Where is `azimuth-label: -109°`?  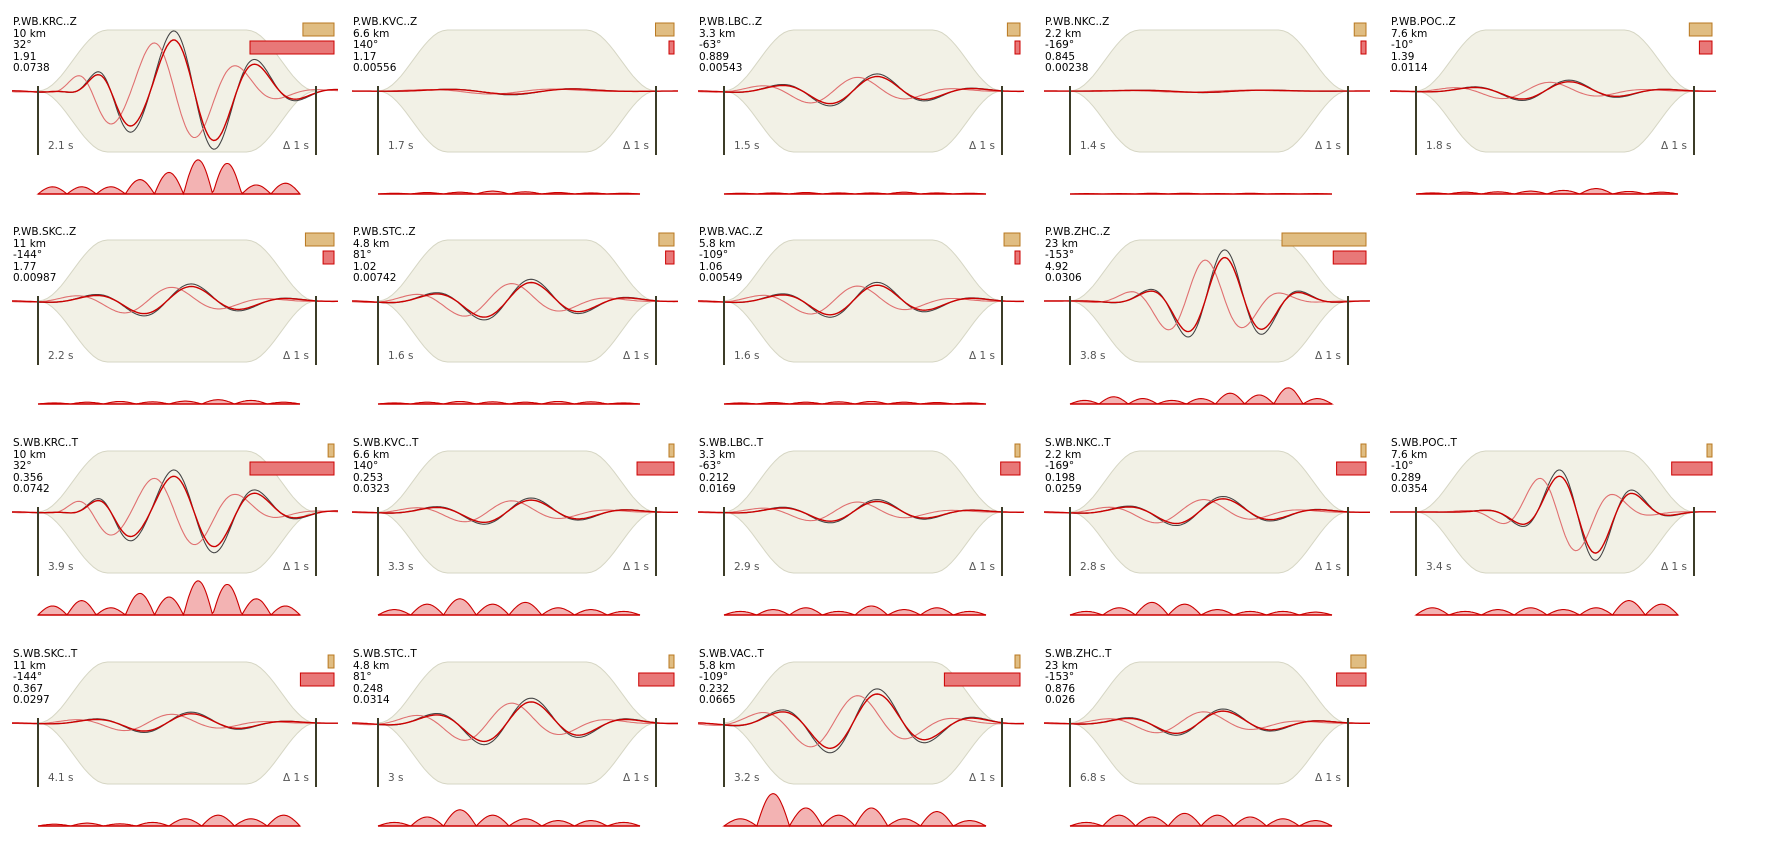
azimuth-label: -109° is located at coordinates (714, 255).